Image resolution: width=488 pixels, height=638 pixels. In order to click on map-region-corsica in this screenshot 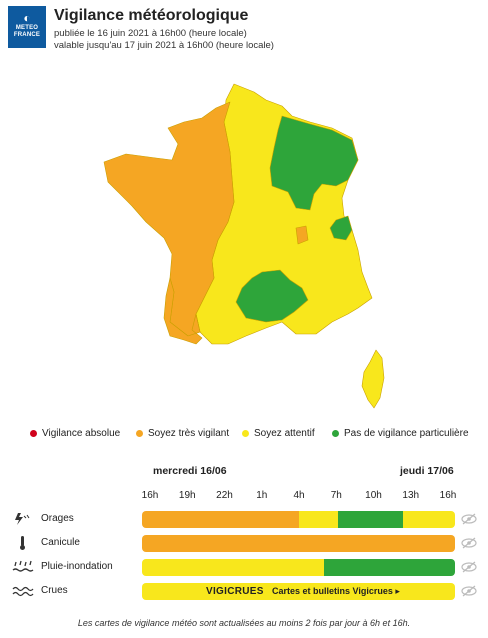, I will do `click(373, 379)`.